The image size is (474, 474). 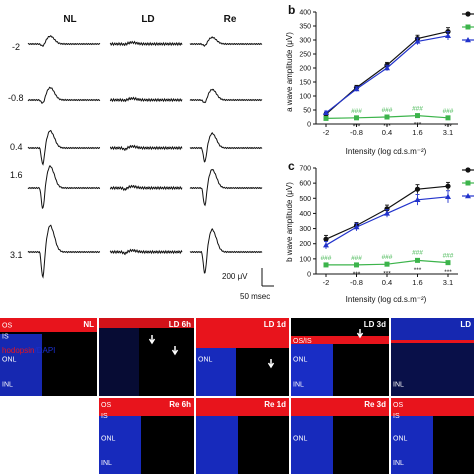 What do you see at coordinates (88, 324) in the screenshot?
I see `micrograph-label: NL` at bounding box center [88, 324].